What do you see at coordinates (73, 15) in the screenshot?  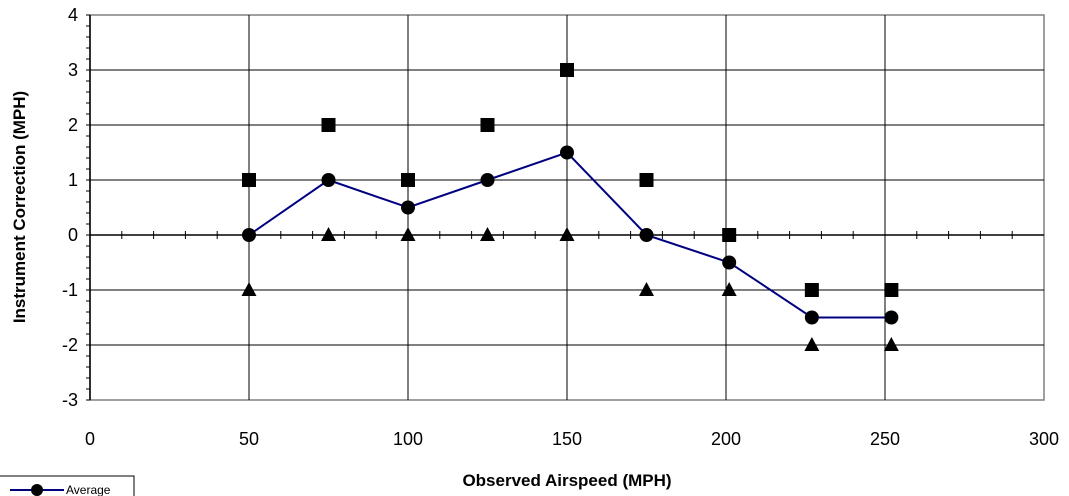 I see `y-tick-label: 4` at bounding box center [73, 15].